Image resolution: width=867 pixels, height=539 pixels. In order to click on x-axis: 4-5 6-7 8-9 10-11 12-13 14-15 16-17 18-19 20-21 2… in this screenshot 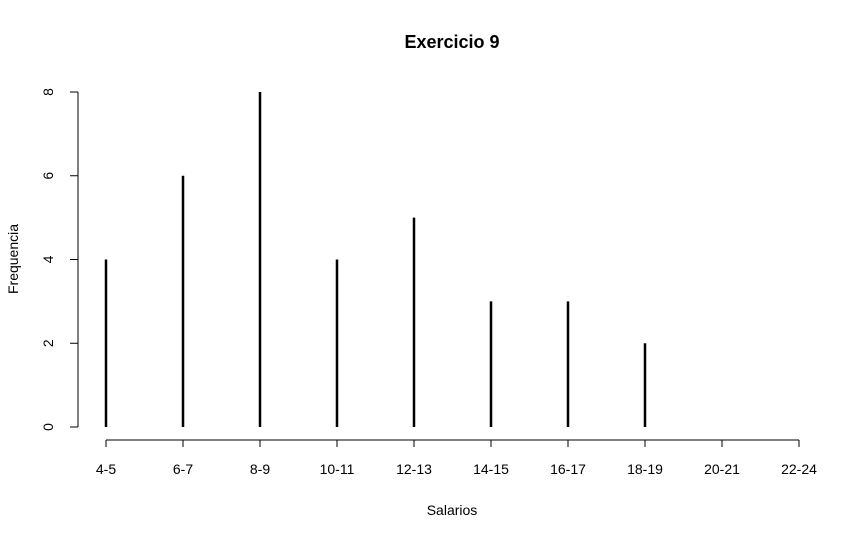, I will do `click(456, 458)`.